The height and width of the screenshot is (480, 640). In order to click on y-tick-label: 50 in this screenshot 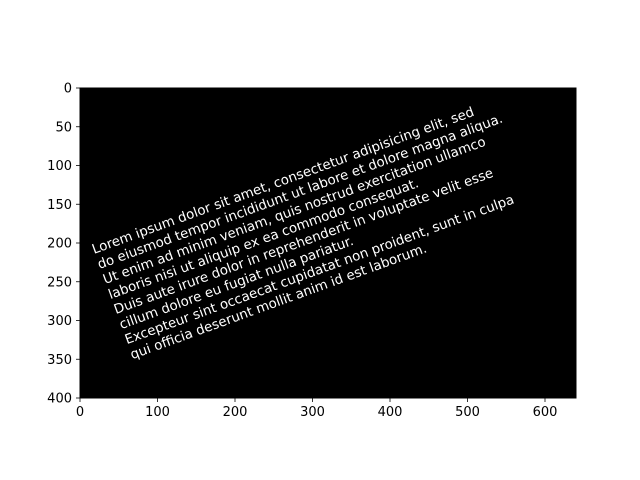, I will do `click(63, 127)`.